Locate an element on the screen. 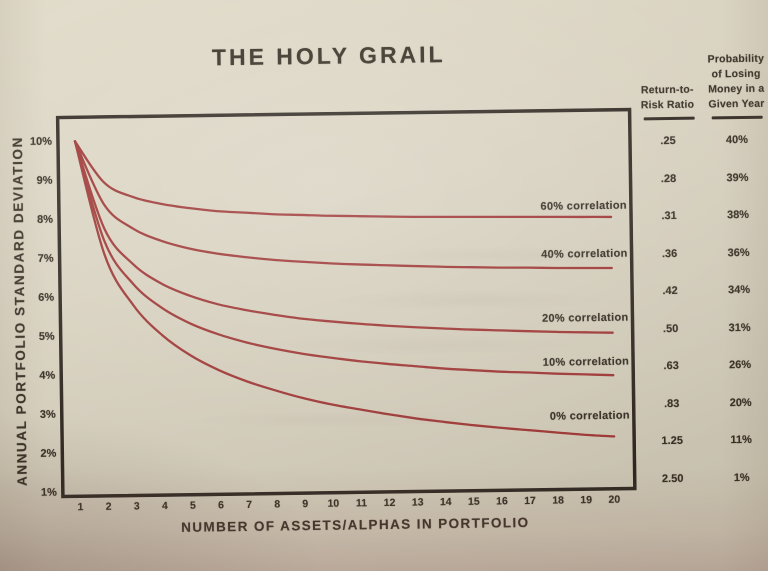 Image resolution: width=768 pixels, height=571 pixels. y-tick-label: 7% is located at coordinates (45, 258).